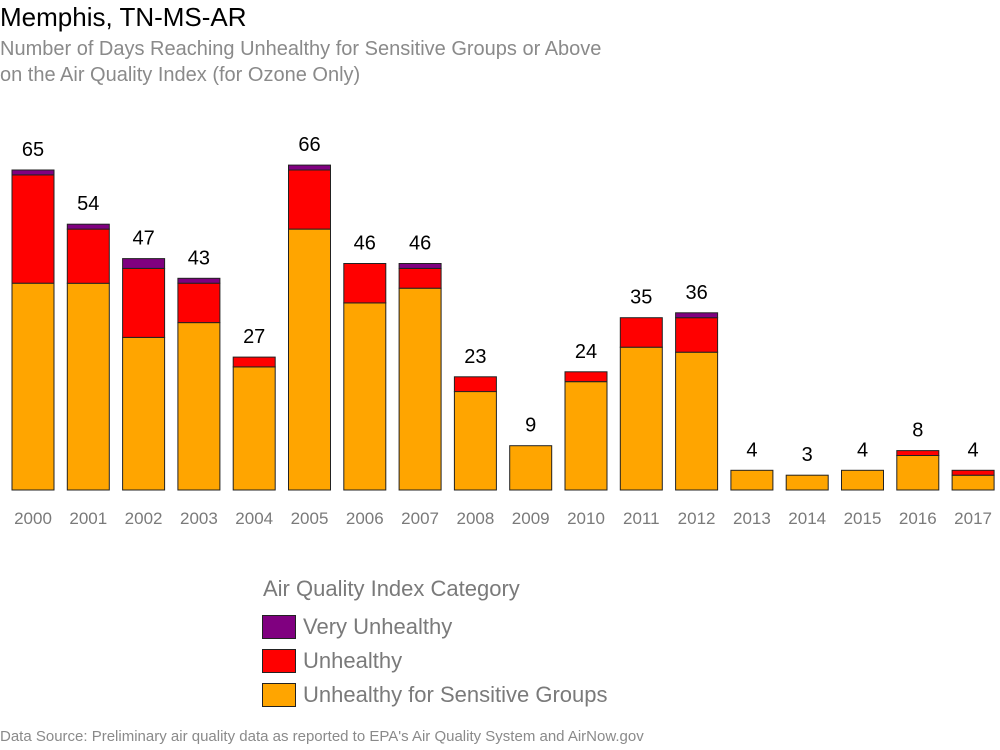  I want to click on bar-2006-unhealthy, so click(365, 283).